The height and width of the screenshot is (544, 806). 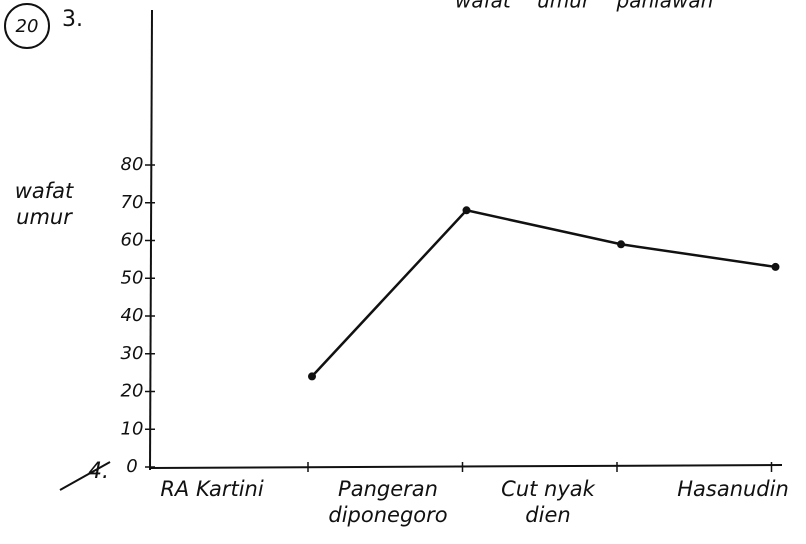 I want to click on x-tick-label: Cut nyak dien, so click(x=548, y=502).